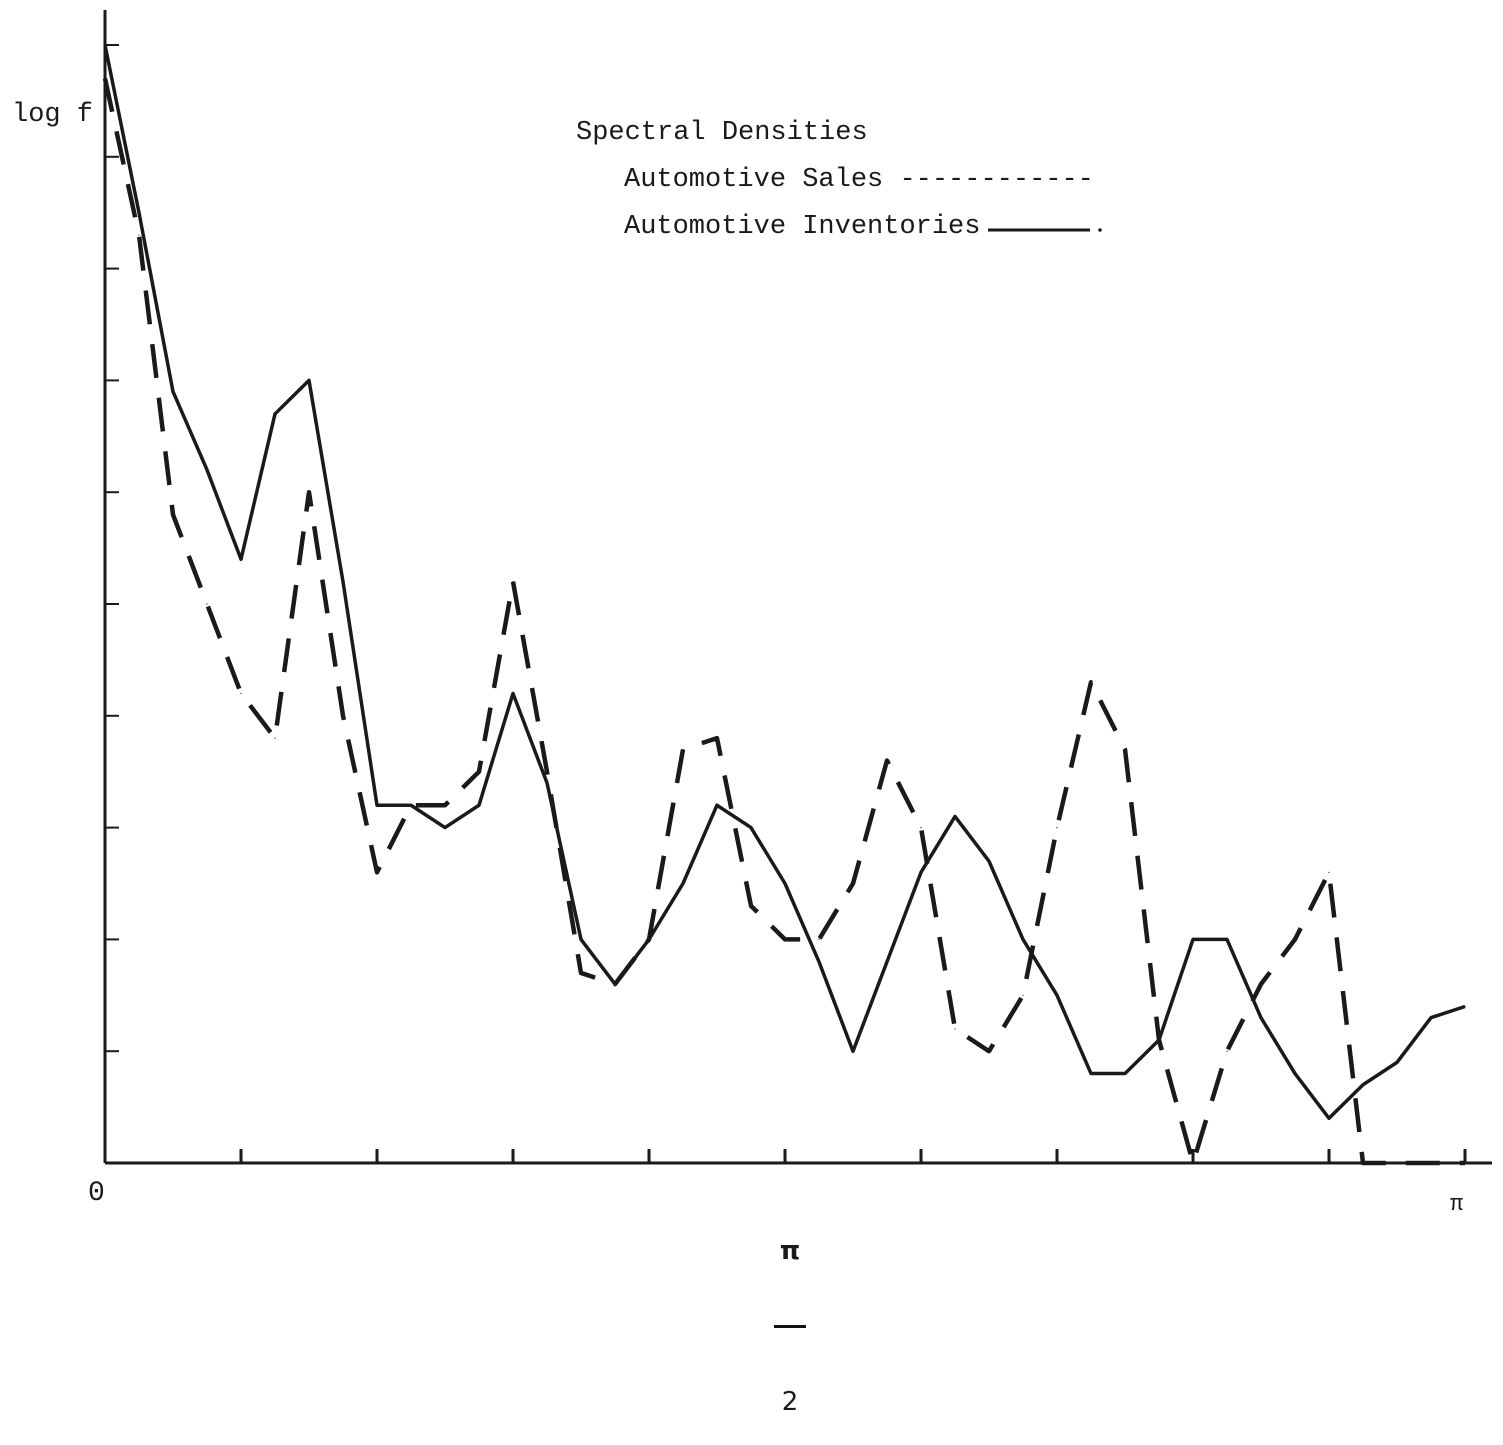  What do you see at coordinates (790, 1402) in the screenshot?
I see `x-tick-label-half-pi-denominator: 2` at bounding box center [790, 1402].